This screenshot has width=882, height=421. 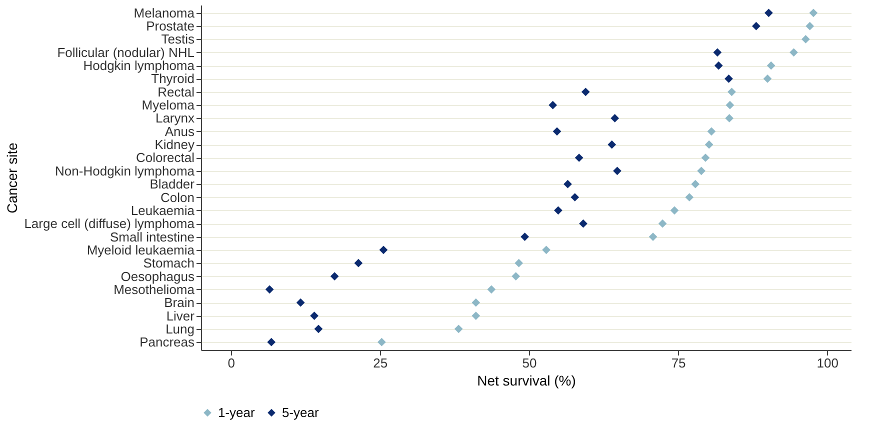 I want to click on x-tick-label: 0, so click(x=231, y=363).